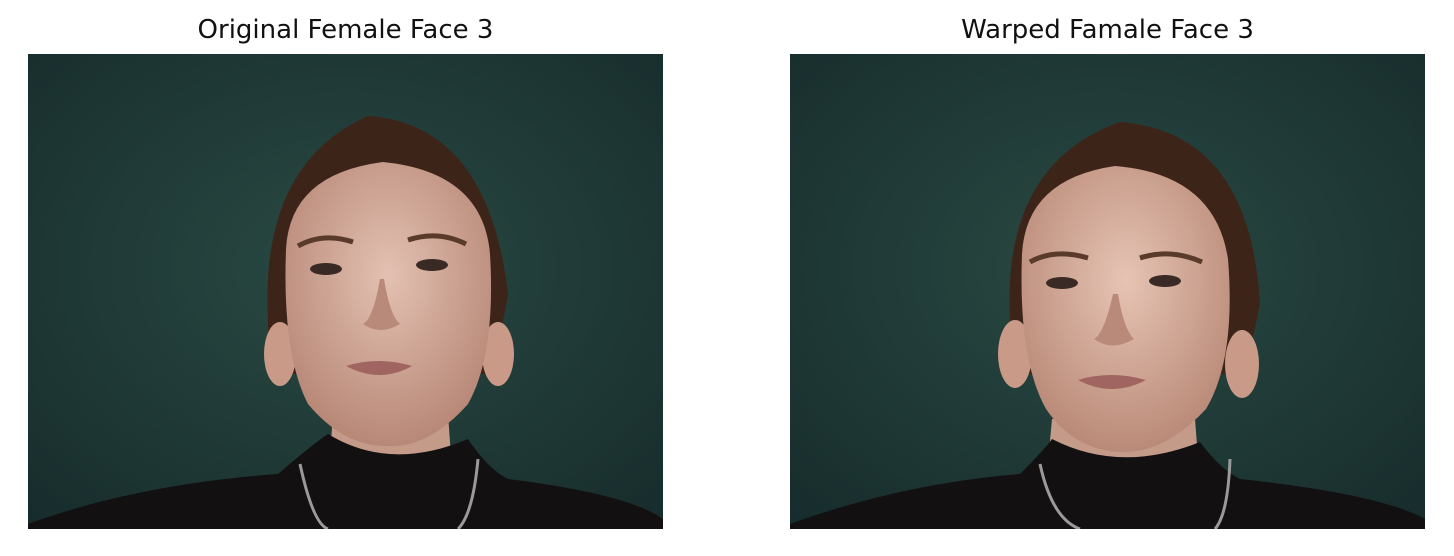 The image size is (1454, 556). What do you see at coordinates (345, 30) in the screenshot?
I see `original-panel-title: Original Female Face 3` at bounding box center [345, 30].